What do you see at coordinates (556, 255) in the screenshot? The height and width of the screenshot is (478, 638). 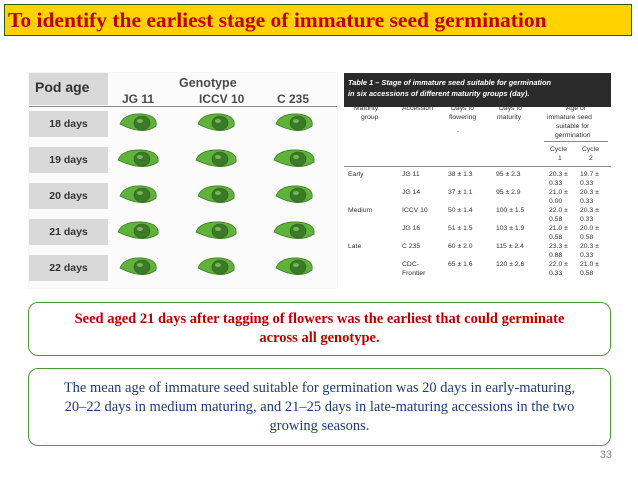 I see `table-cell-c1b: 0.88` at bounding box center [556, 255].